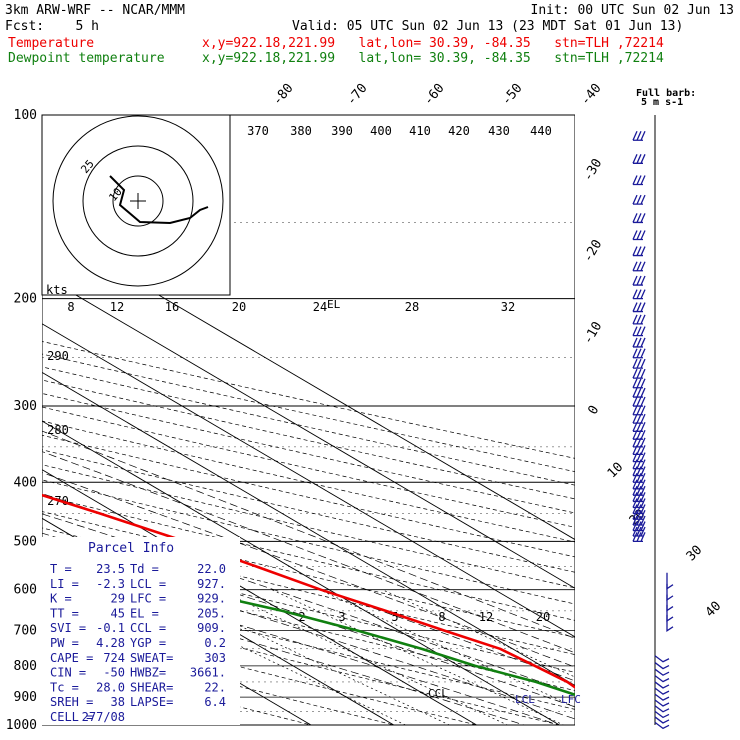 This screenshot has height=740, width=740. What do you see at coordinates (57, 290) in the screenshot?
I see `hodograph-unit: kts` at bounding box center [57, 290].